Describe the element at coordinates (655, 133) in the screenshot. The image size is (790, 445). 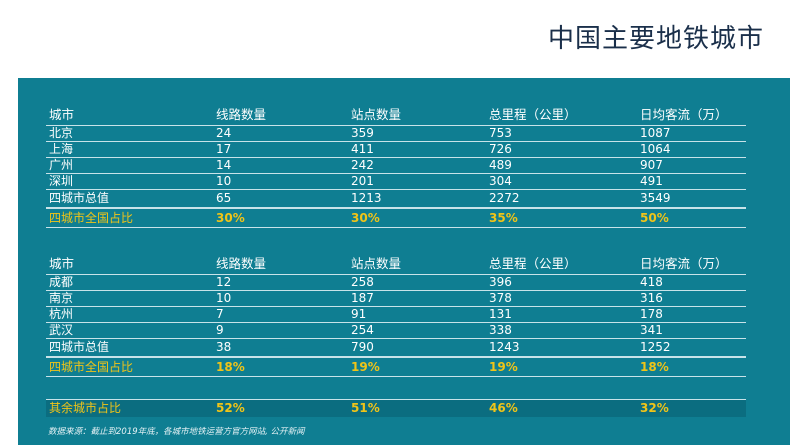
I see `ridership-cell: 1087` at that location.